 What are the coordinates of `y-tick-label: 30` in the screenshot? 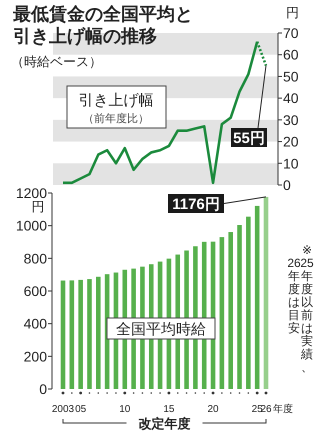 It's located at (291, 120).